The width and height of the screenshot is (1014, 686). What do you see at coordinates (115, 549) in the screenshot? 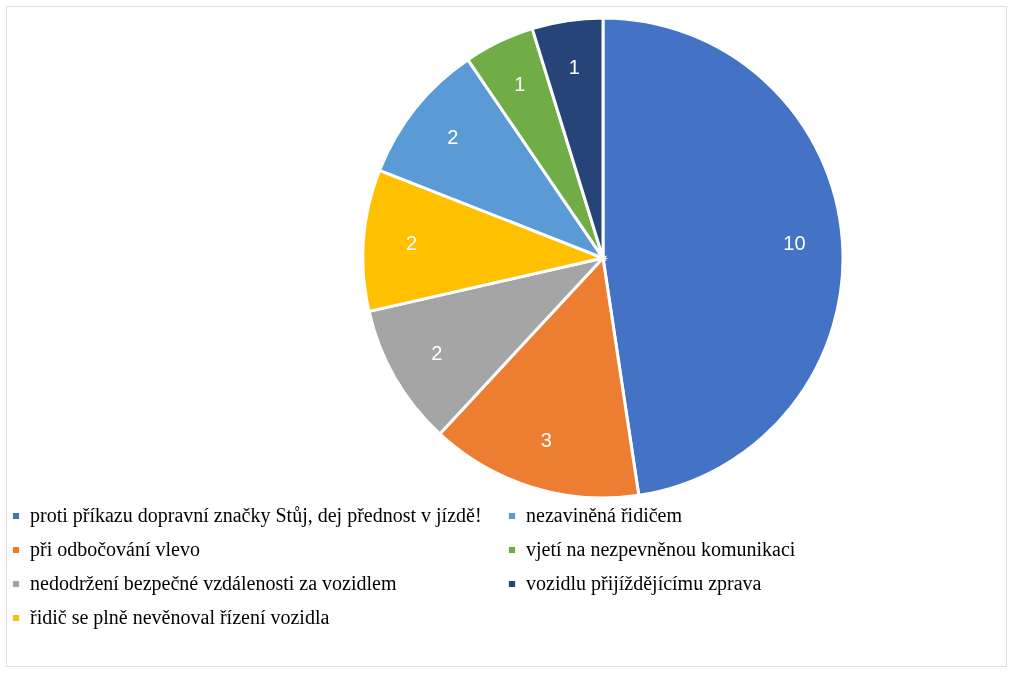
I see `legend-label: při odbočování vlevo` at bounding box center [115, 549].